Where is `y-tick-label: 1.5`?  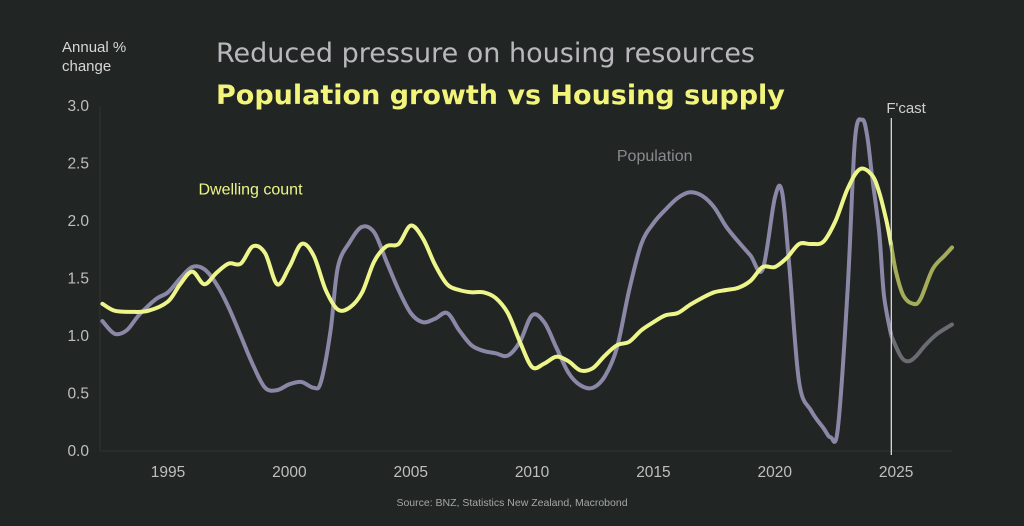 y-tick-label: 1.5 is located at coordinates (78, 279).